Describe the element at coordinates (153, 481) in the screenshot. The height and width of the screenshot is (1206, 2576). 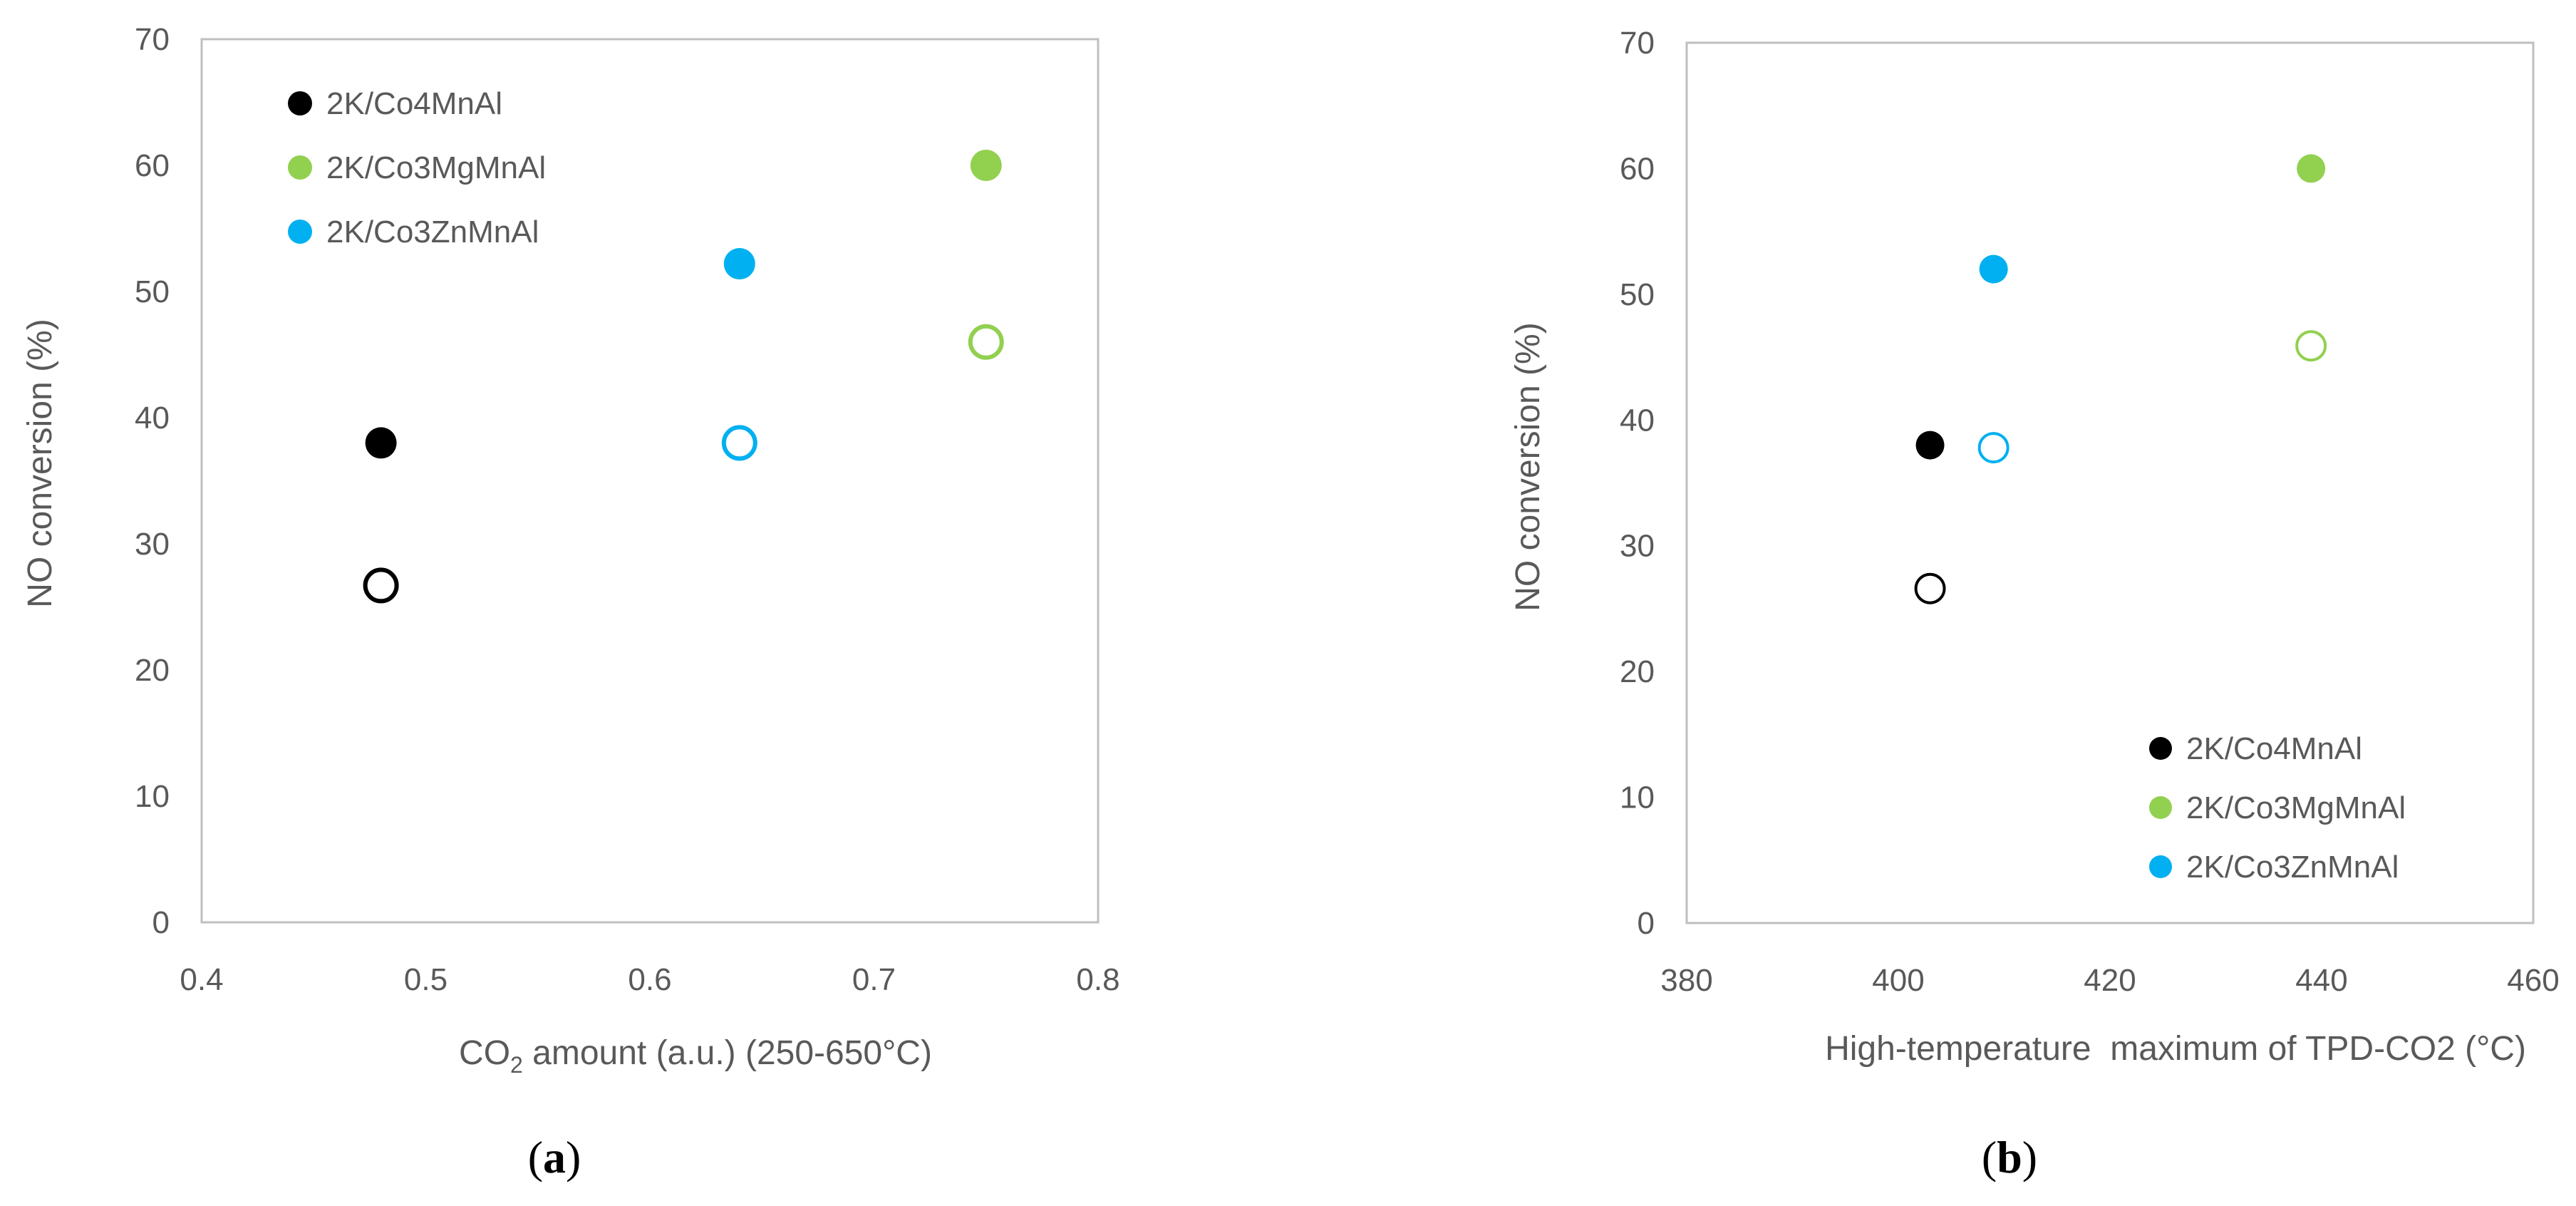
I see `chart-a-y-ticks: 0 10 20 30 40 50 60 70` at that location.